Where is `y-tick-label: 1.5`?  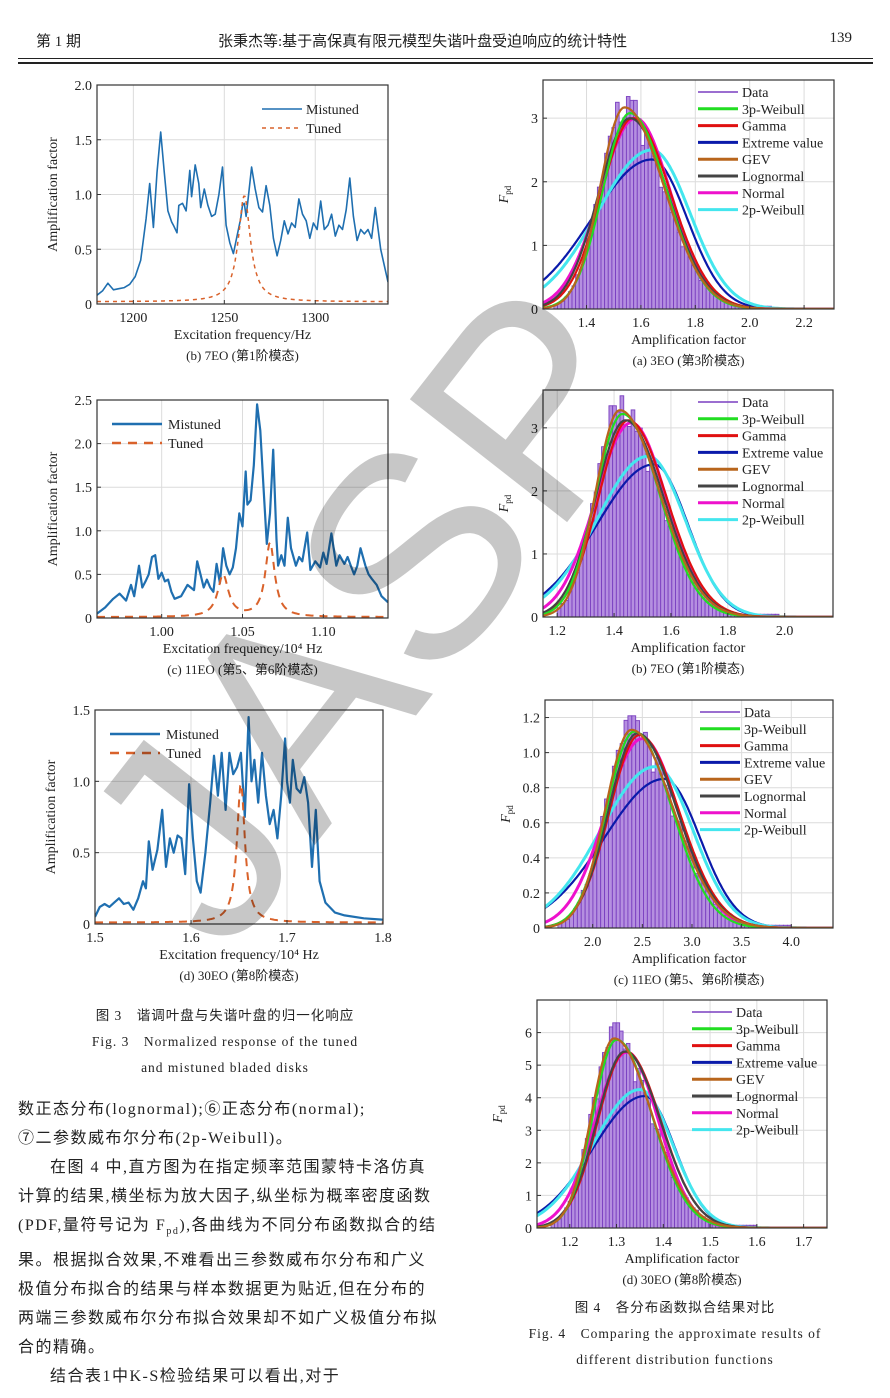 y-tick-label: 1.5 is located at coordinates (84, 141).